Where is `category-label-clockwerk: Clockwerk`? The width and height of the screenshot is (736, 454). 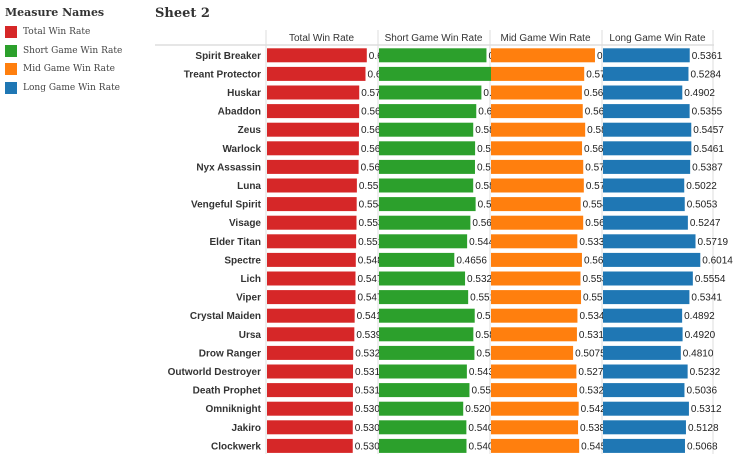 category-label-clockwerk: Clockwerk is located at coordinates (236, 446).